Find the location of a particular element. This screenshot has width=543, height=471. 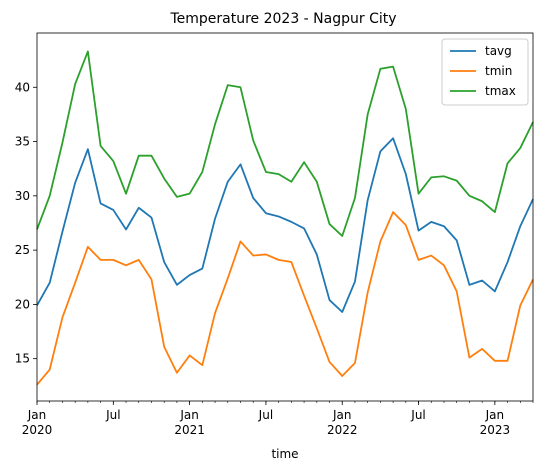

x-tick-year-label: 2021 is located at coordinates (189, 430).